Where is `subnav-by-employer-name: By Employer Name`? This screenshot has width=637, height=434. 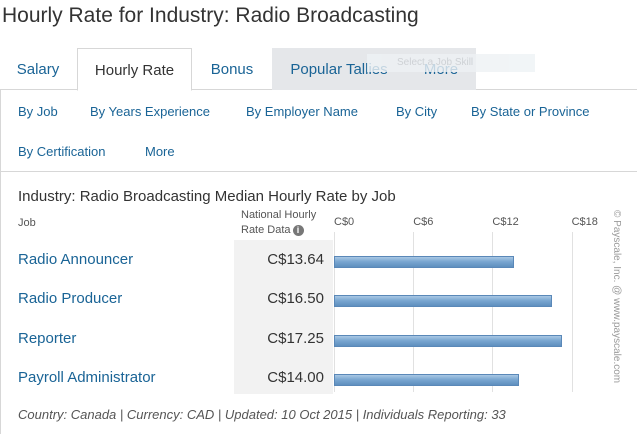 subnav-by-employer-name: By Employer Name is located at coordinates (302, 111).